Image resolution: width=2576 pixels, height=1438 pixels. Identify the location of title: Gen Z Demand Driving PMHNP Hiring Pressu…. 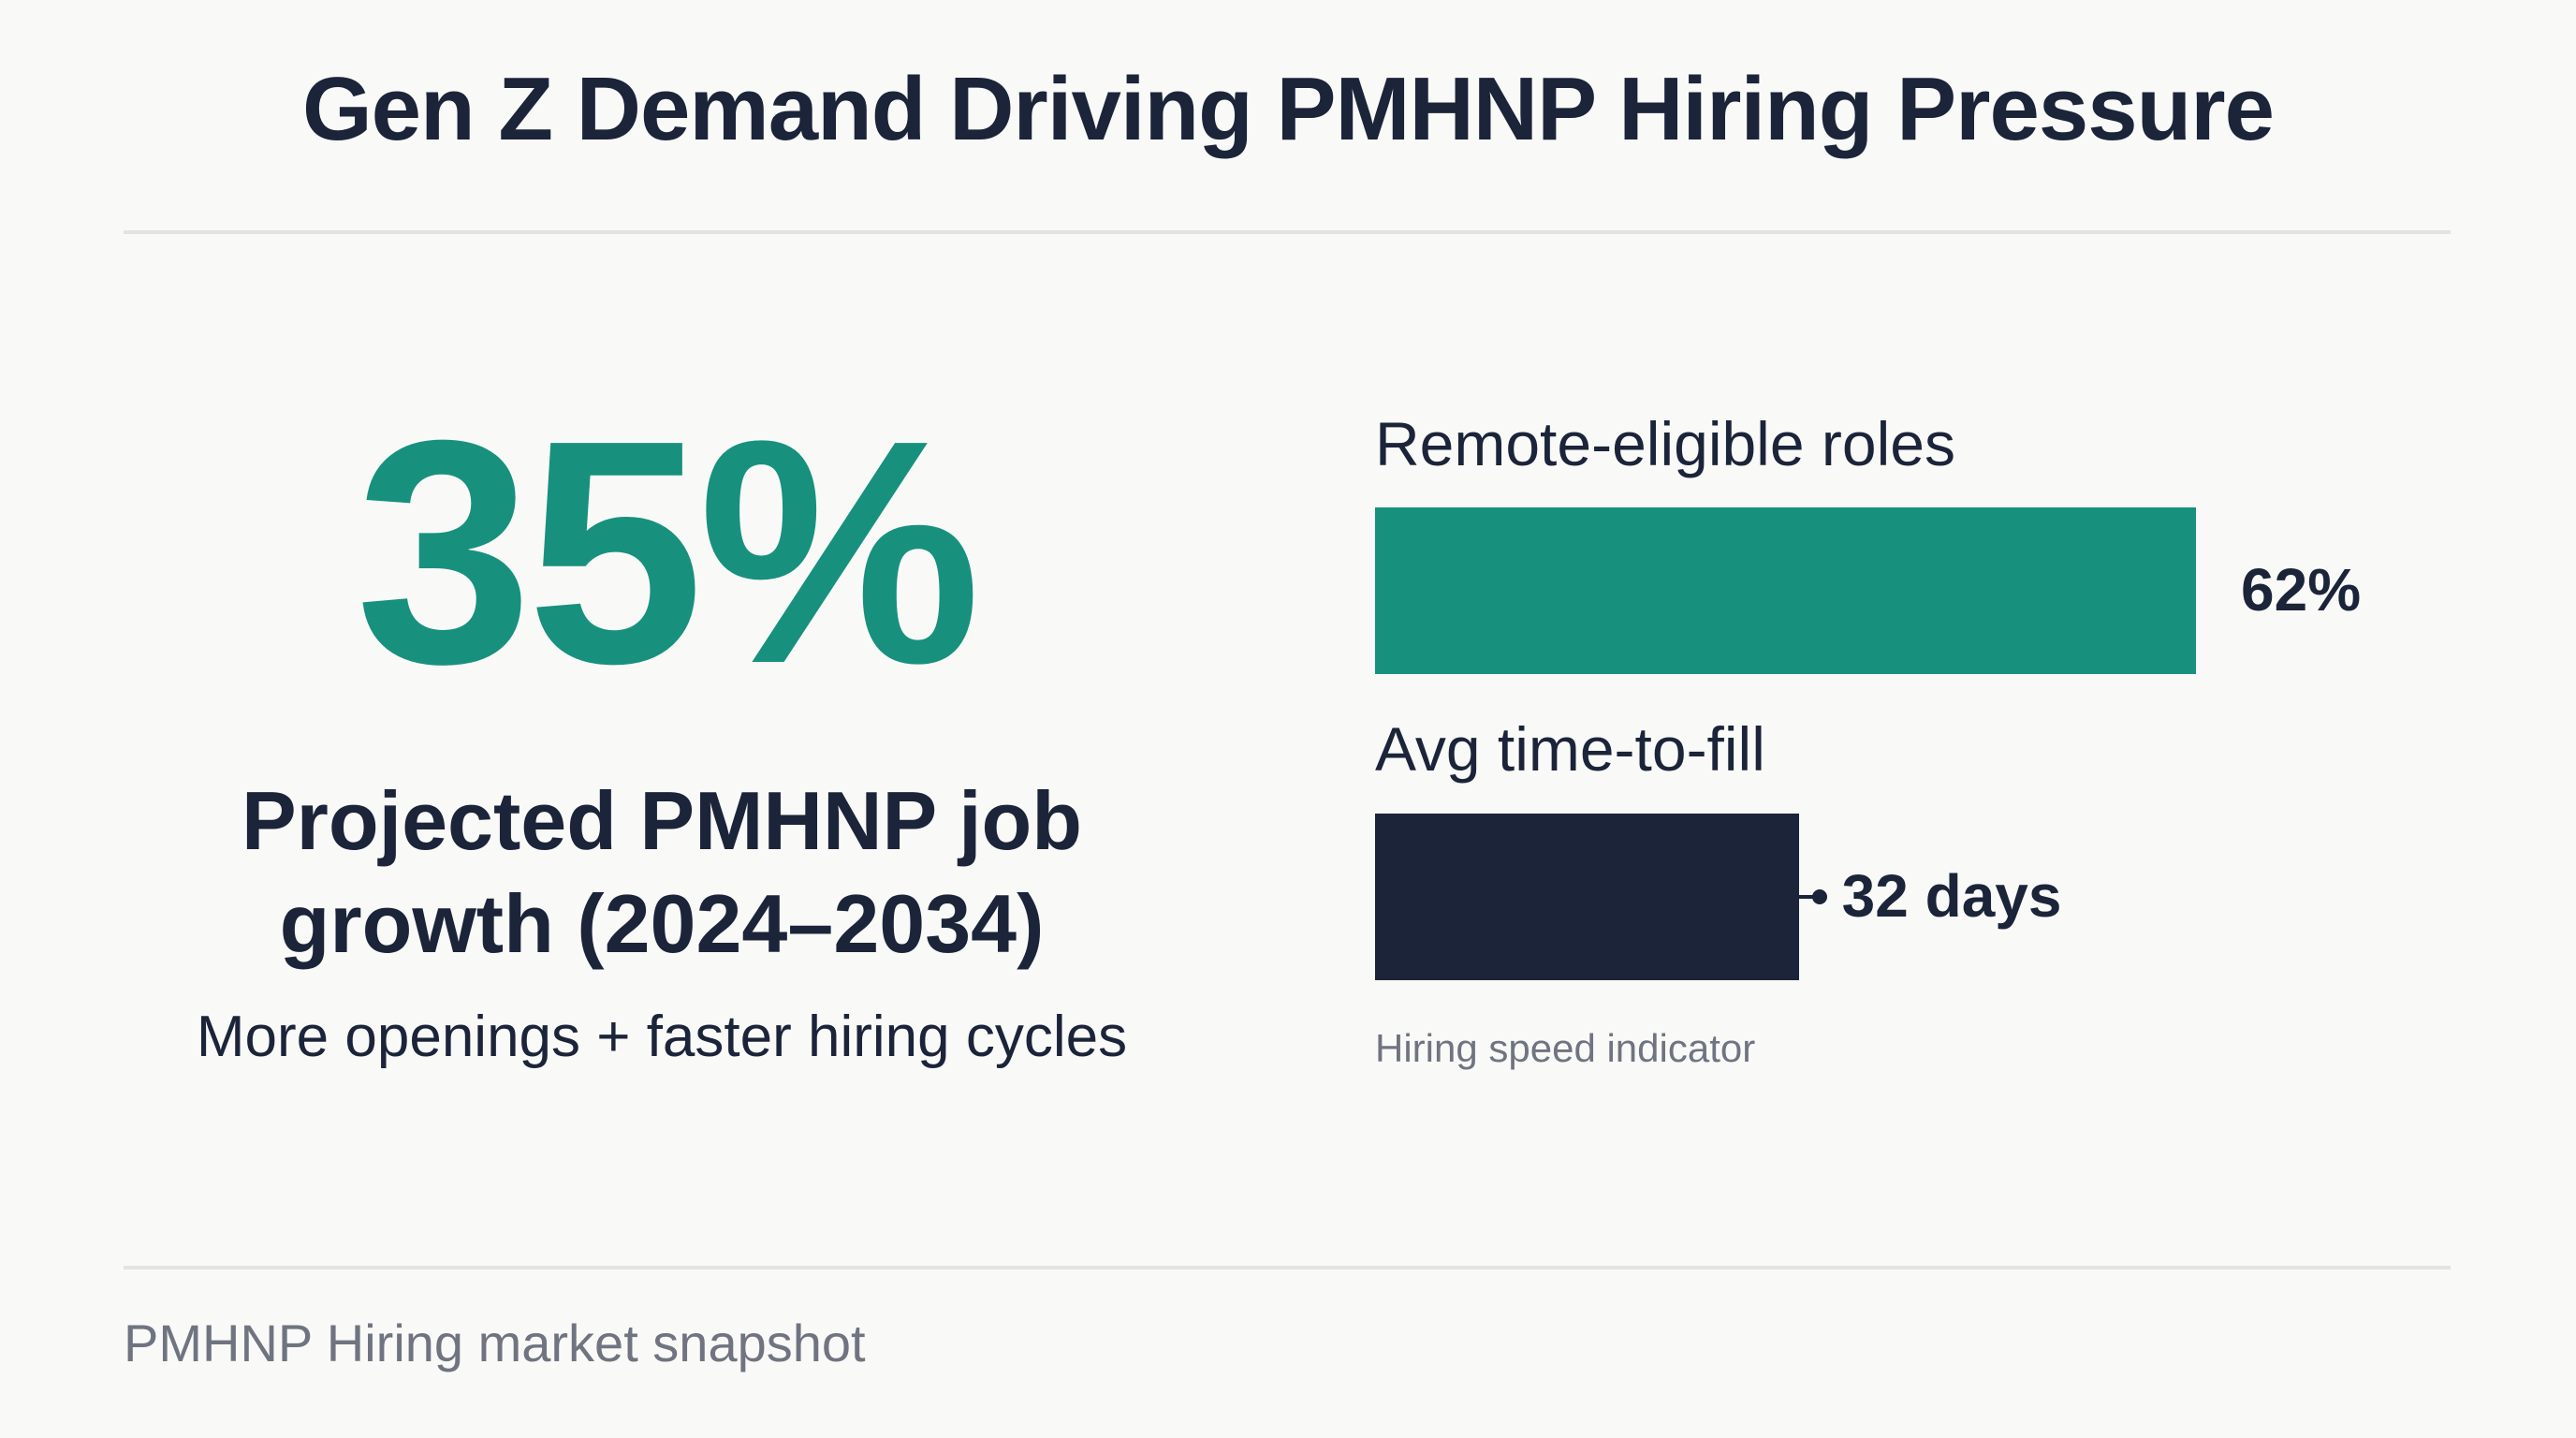
(1288, 109).